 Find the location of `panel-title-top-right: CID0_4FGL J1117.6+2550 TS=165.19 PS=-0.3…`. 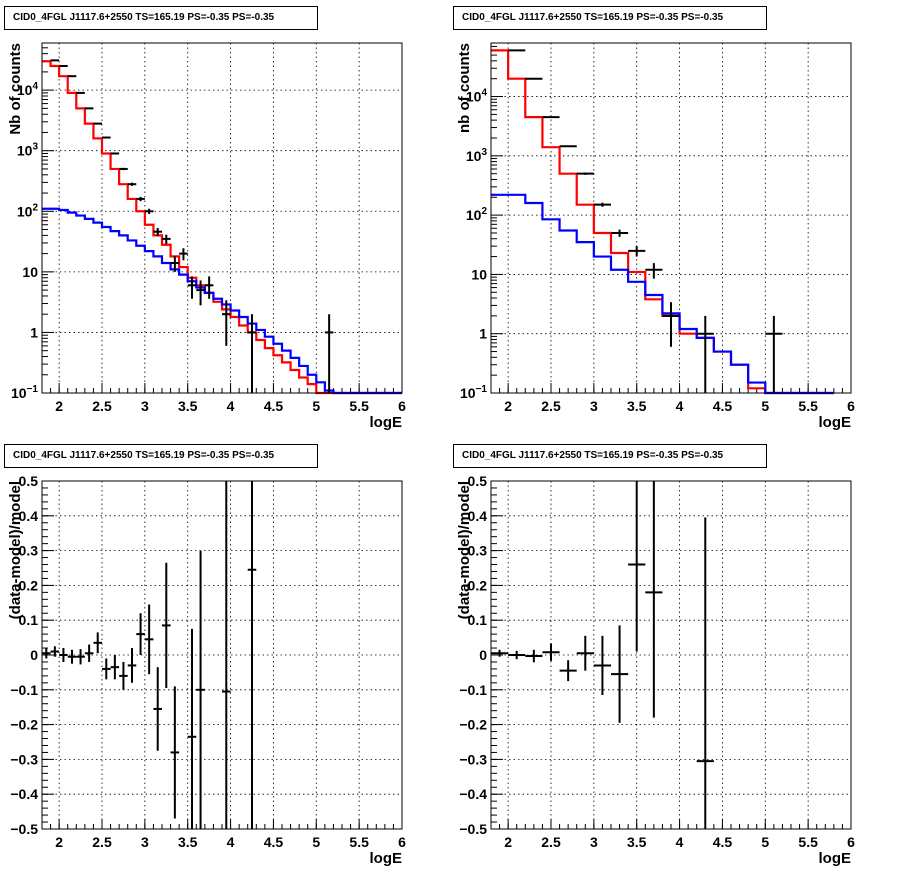

panel-title-top-right: CID0_4FGL J1117.6+2550 TS=165.19 PS=-0.3… is located at coordinates (610, 18).